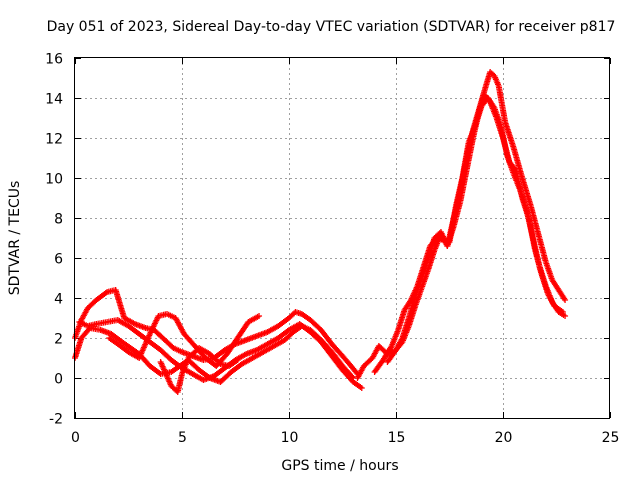 The width and height of the screenshot is (640, 480). I want to click on x-tick-label: 25, so click(611, 438).